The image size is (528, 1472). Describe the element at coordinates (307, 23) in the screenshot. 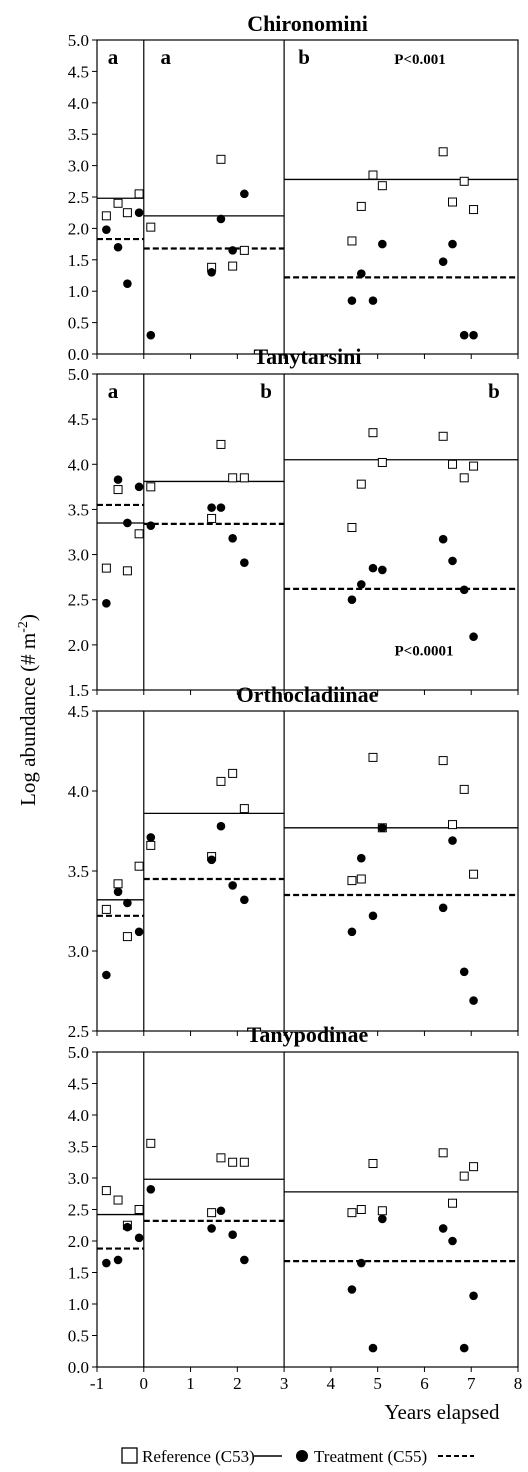

I see `panel-1-title: Chironomini` at that location.